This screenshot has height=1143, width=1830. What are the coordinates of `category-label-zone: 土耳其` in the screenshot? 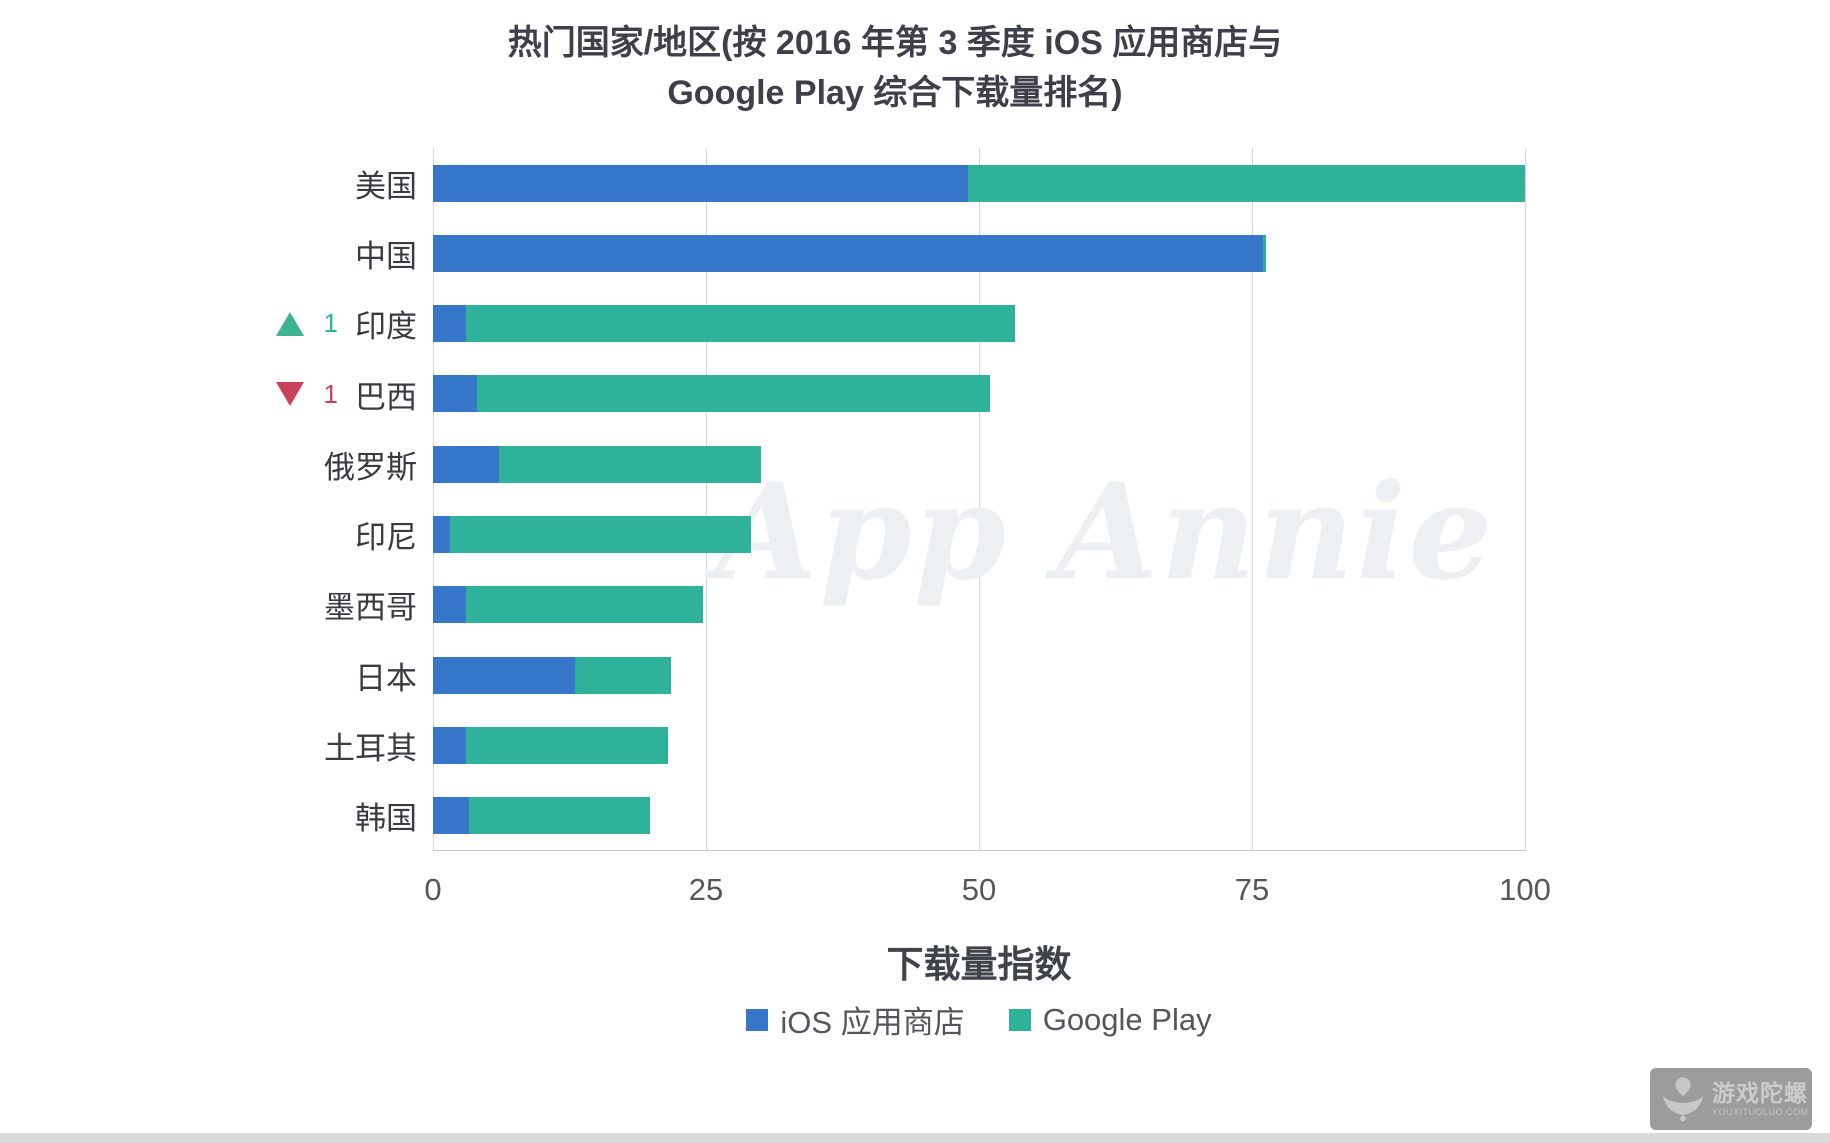 It's located at (208, 745).